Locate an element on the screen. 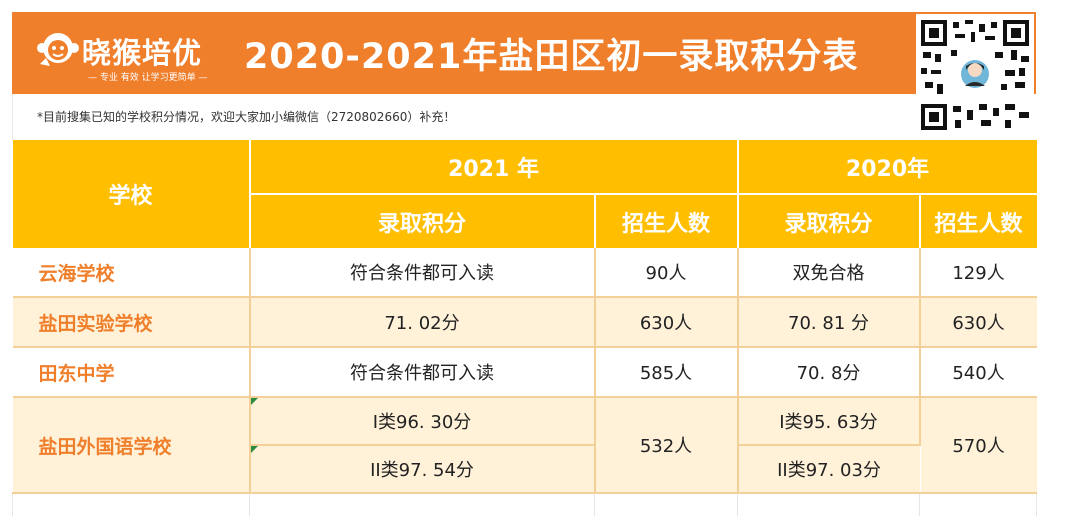 This screenshot has height=531, width=1080. school-name: 田东中学 is located at coordinates (131, 372).